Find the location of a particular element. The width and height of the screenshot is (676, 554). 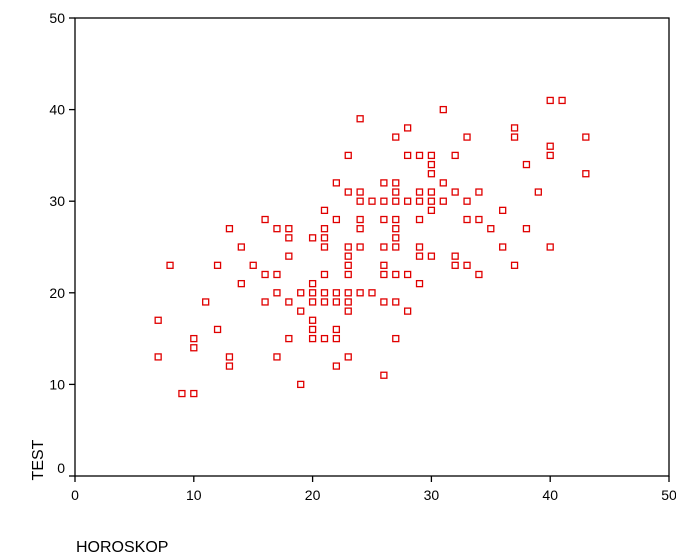

y-axis-title: TEST is located at coordinates (38, 459).